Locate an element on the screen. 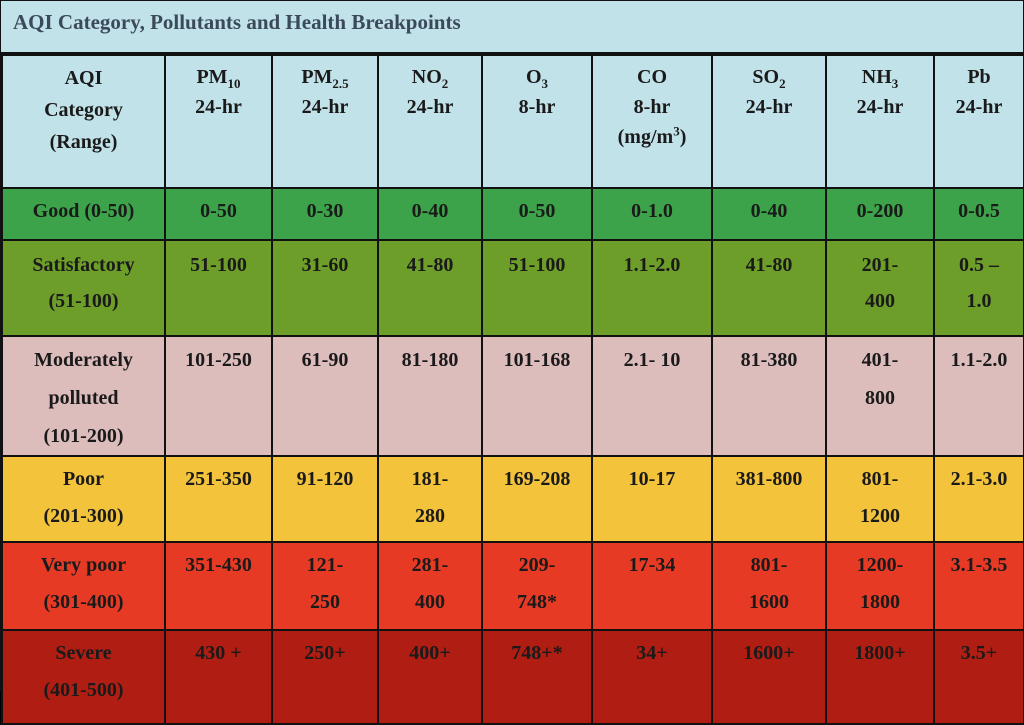 The width and height of the screenshot is (1024, 725). value-text: 31-60 is located at coordinates (325, 265).